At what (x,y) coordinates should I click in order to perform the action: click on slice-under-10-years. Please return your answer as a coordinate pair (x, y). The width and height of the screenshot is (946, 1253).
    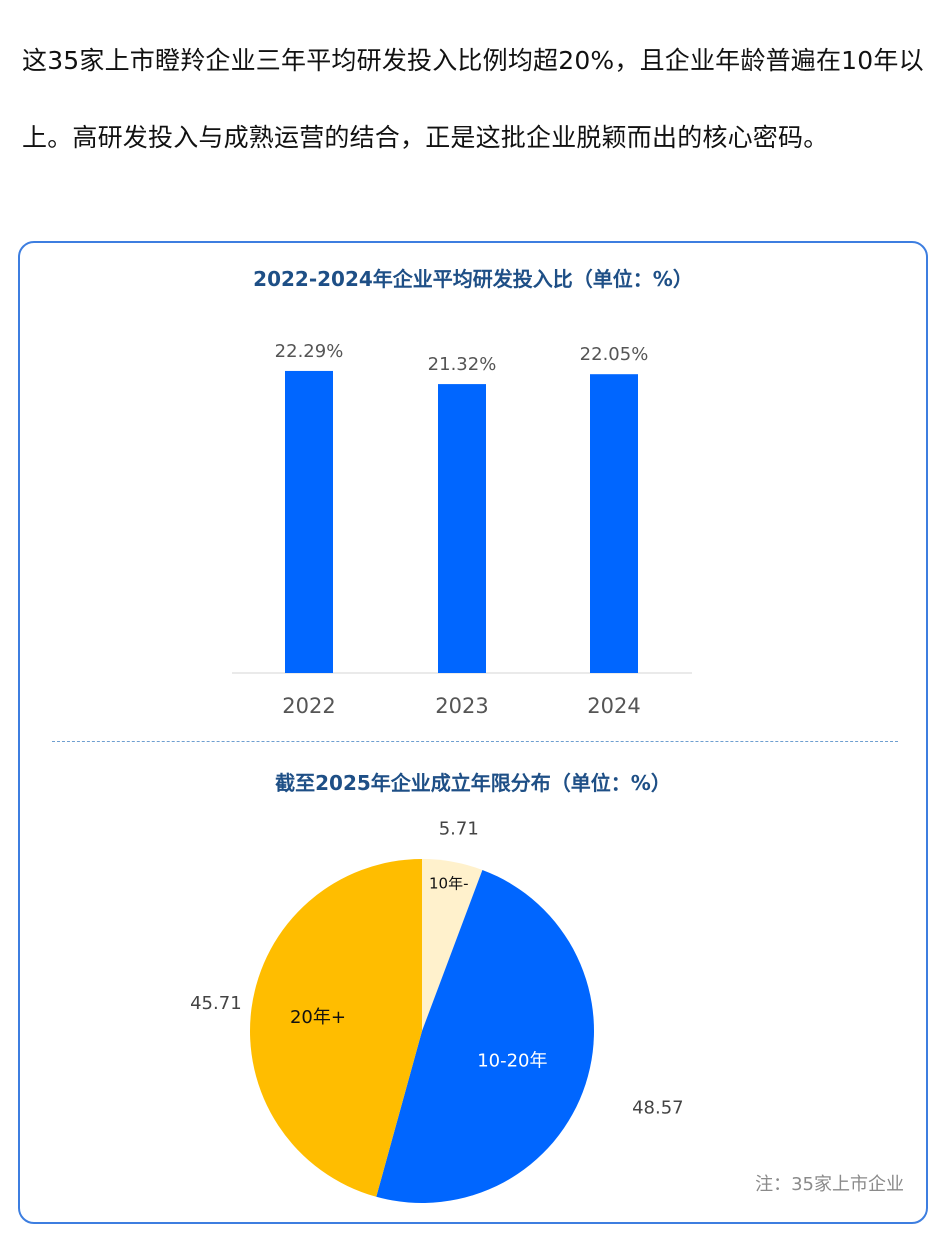
    Looking at the image, I should click on (452, 945).